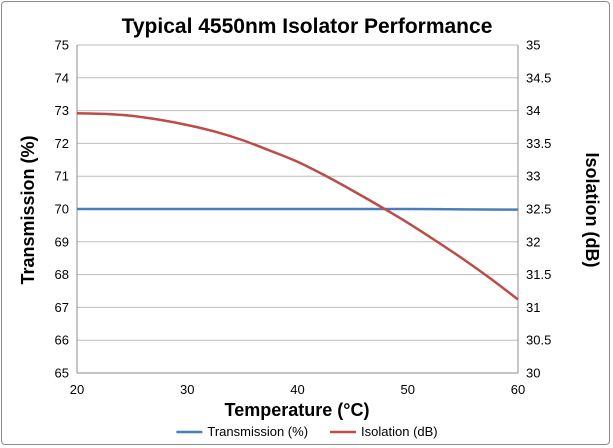 The height and width of the screenshot is (448, 613). I want to click on y-left-tick-label: 71, so click(62, 176).